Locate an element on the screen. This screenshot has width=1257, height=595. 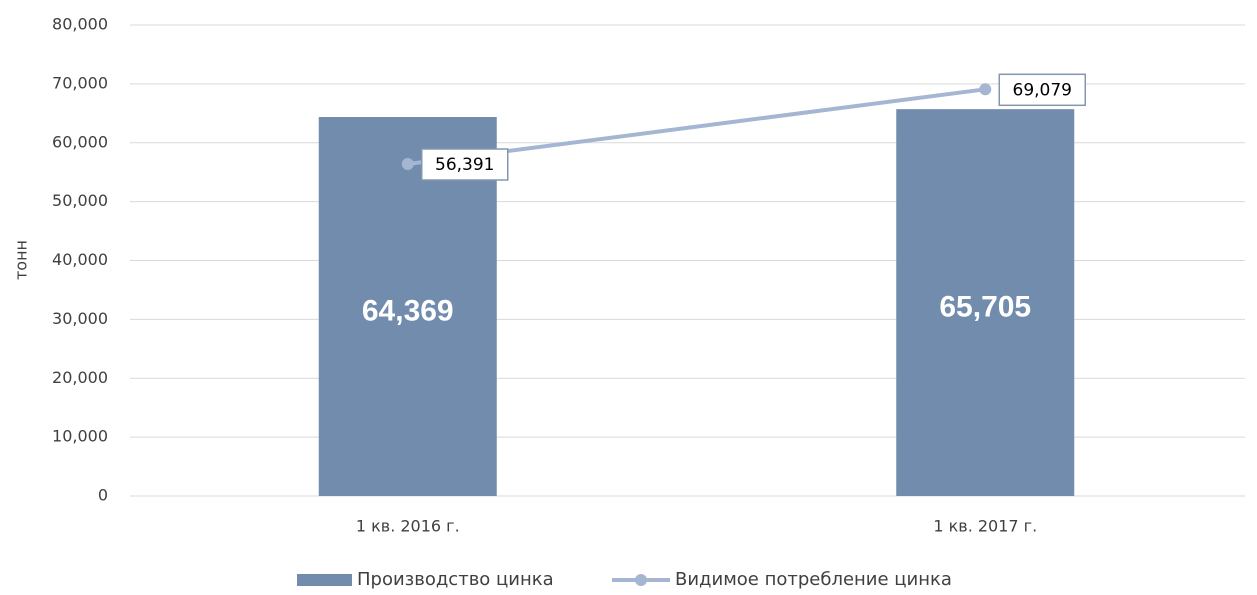
bar is located at coordinates (985, 303).